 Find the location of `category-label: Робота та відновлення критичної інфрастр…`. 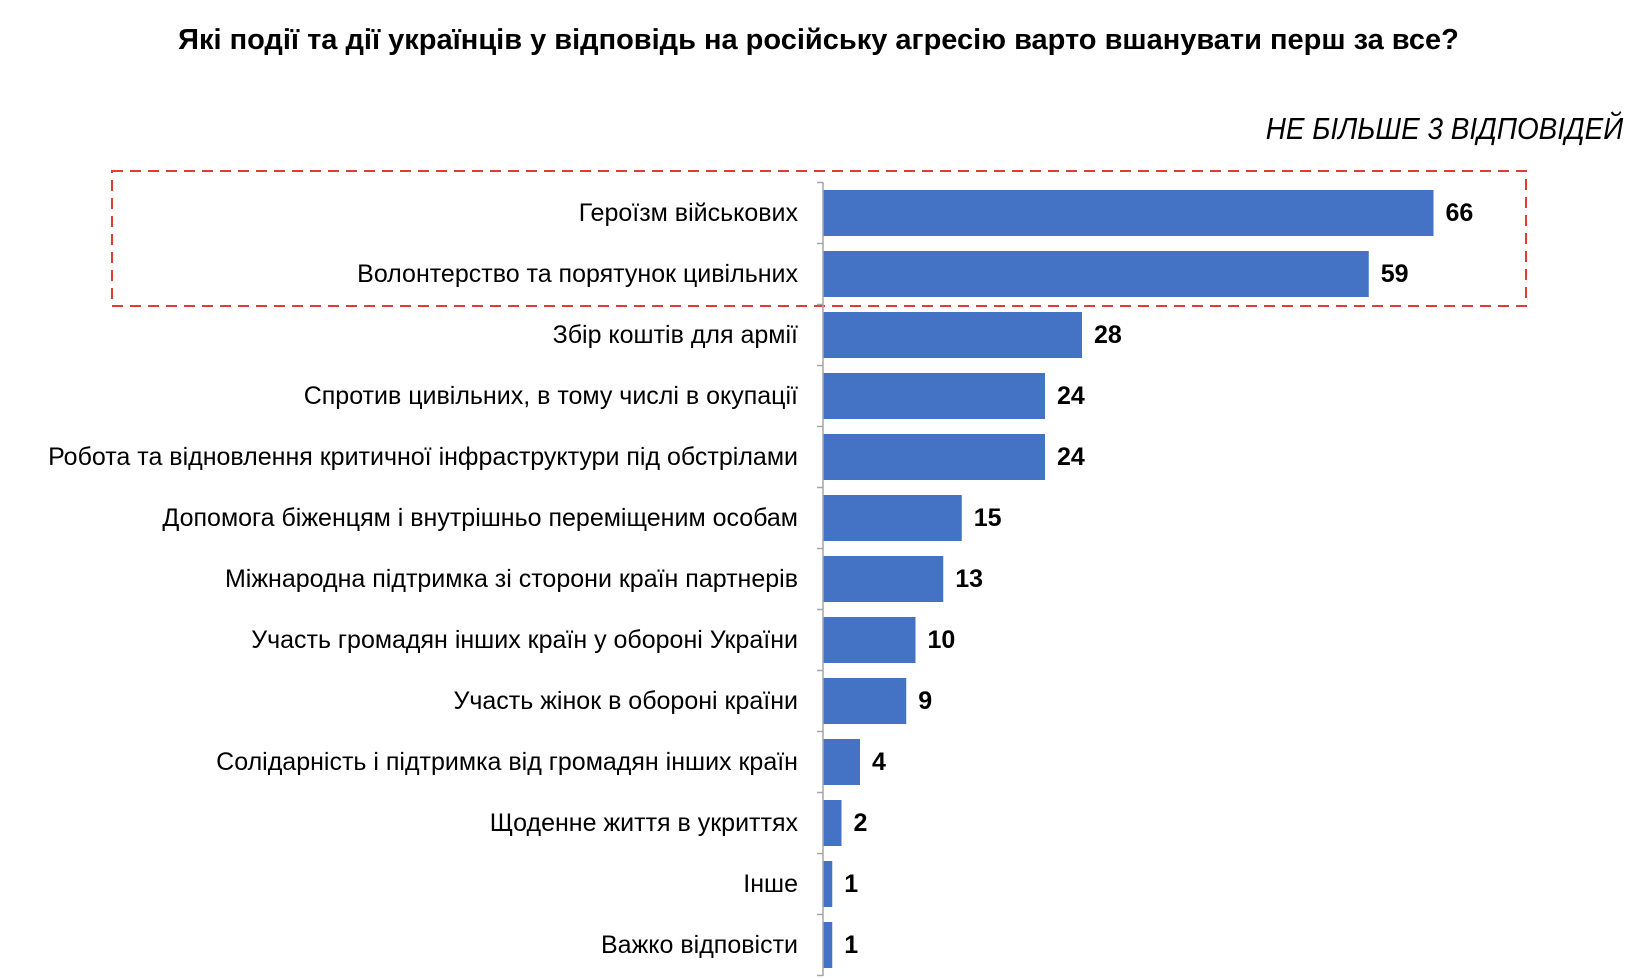

category-label: Робота та відновлення критичної інфрастр… is located at coordinates (423, 457).